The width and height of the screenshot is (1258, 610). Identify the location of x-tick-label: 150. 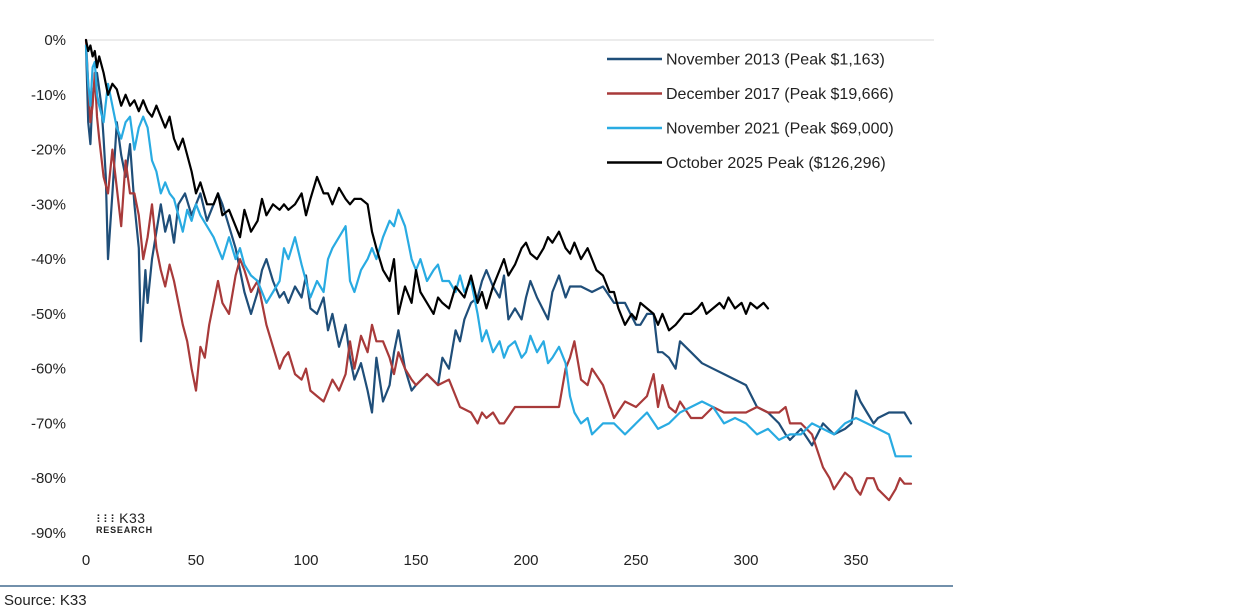
(415, 560).